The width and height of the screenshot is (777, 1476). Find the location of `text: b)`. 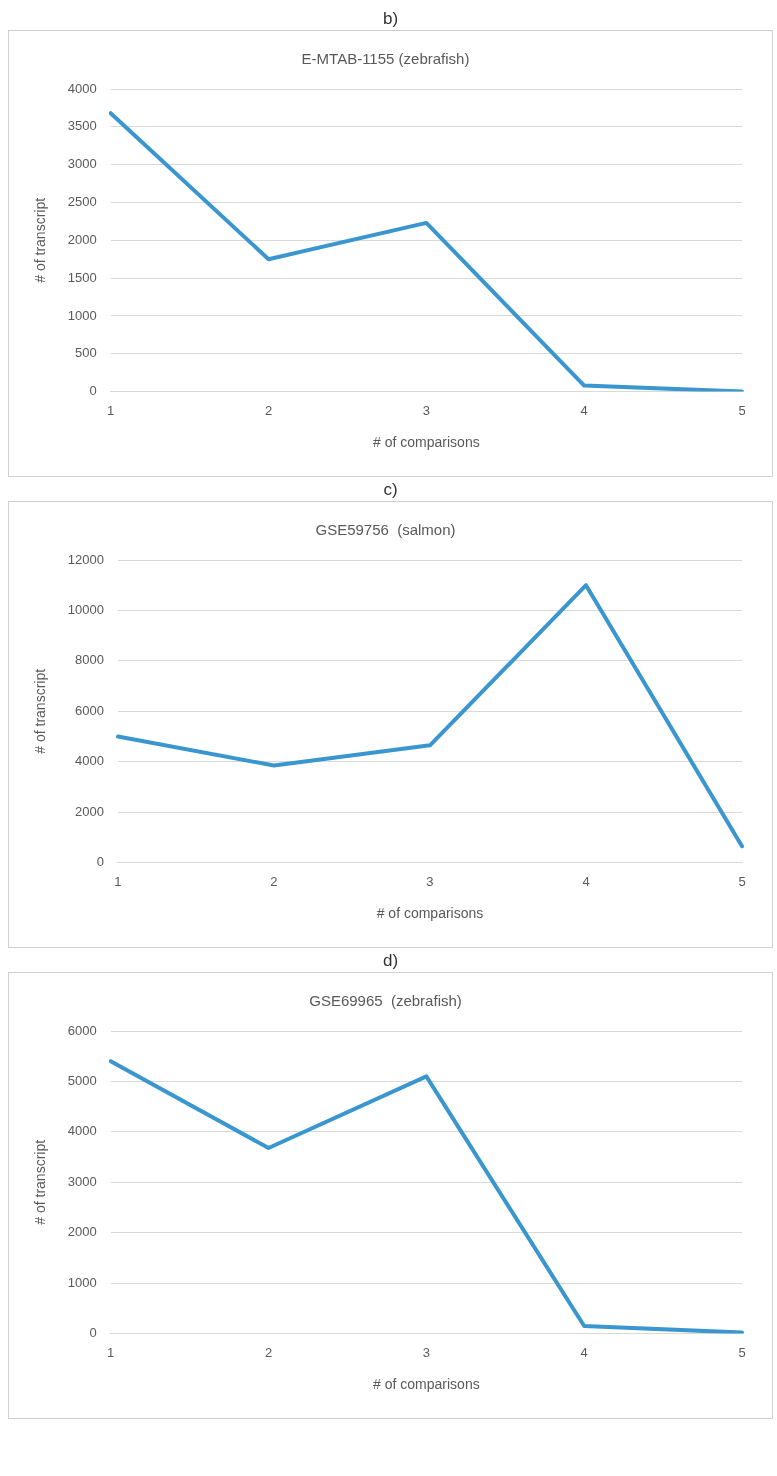

text: b) is located at coordinates (390, 19).